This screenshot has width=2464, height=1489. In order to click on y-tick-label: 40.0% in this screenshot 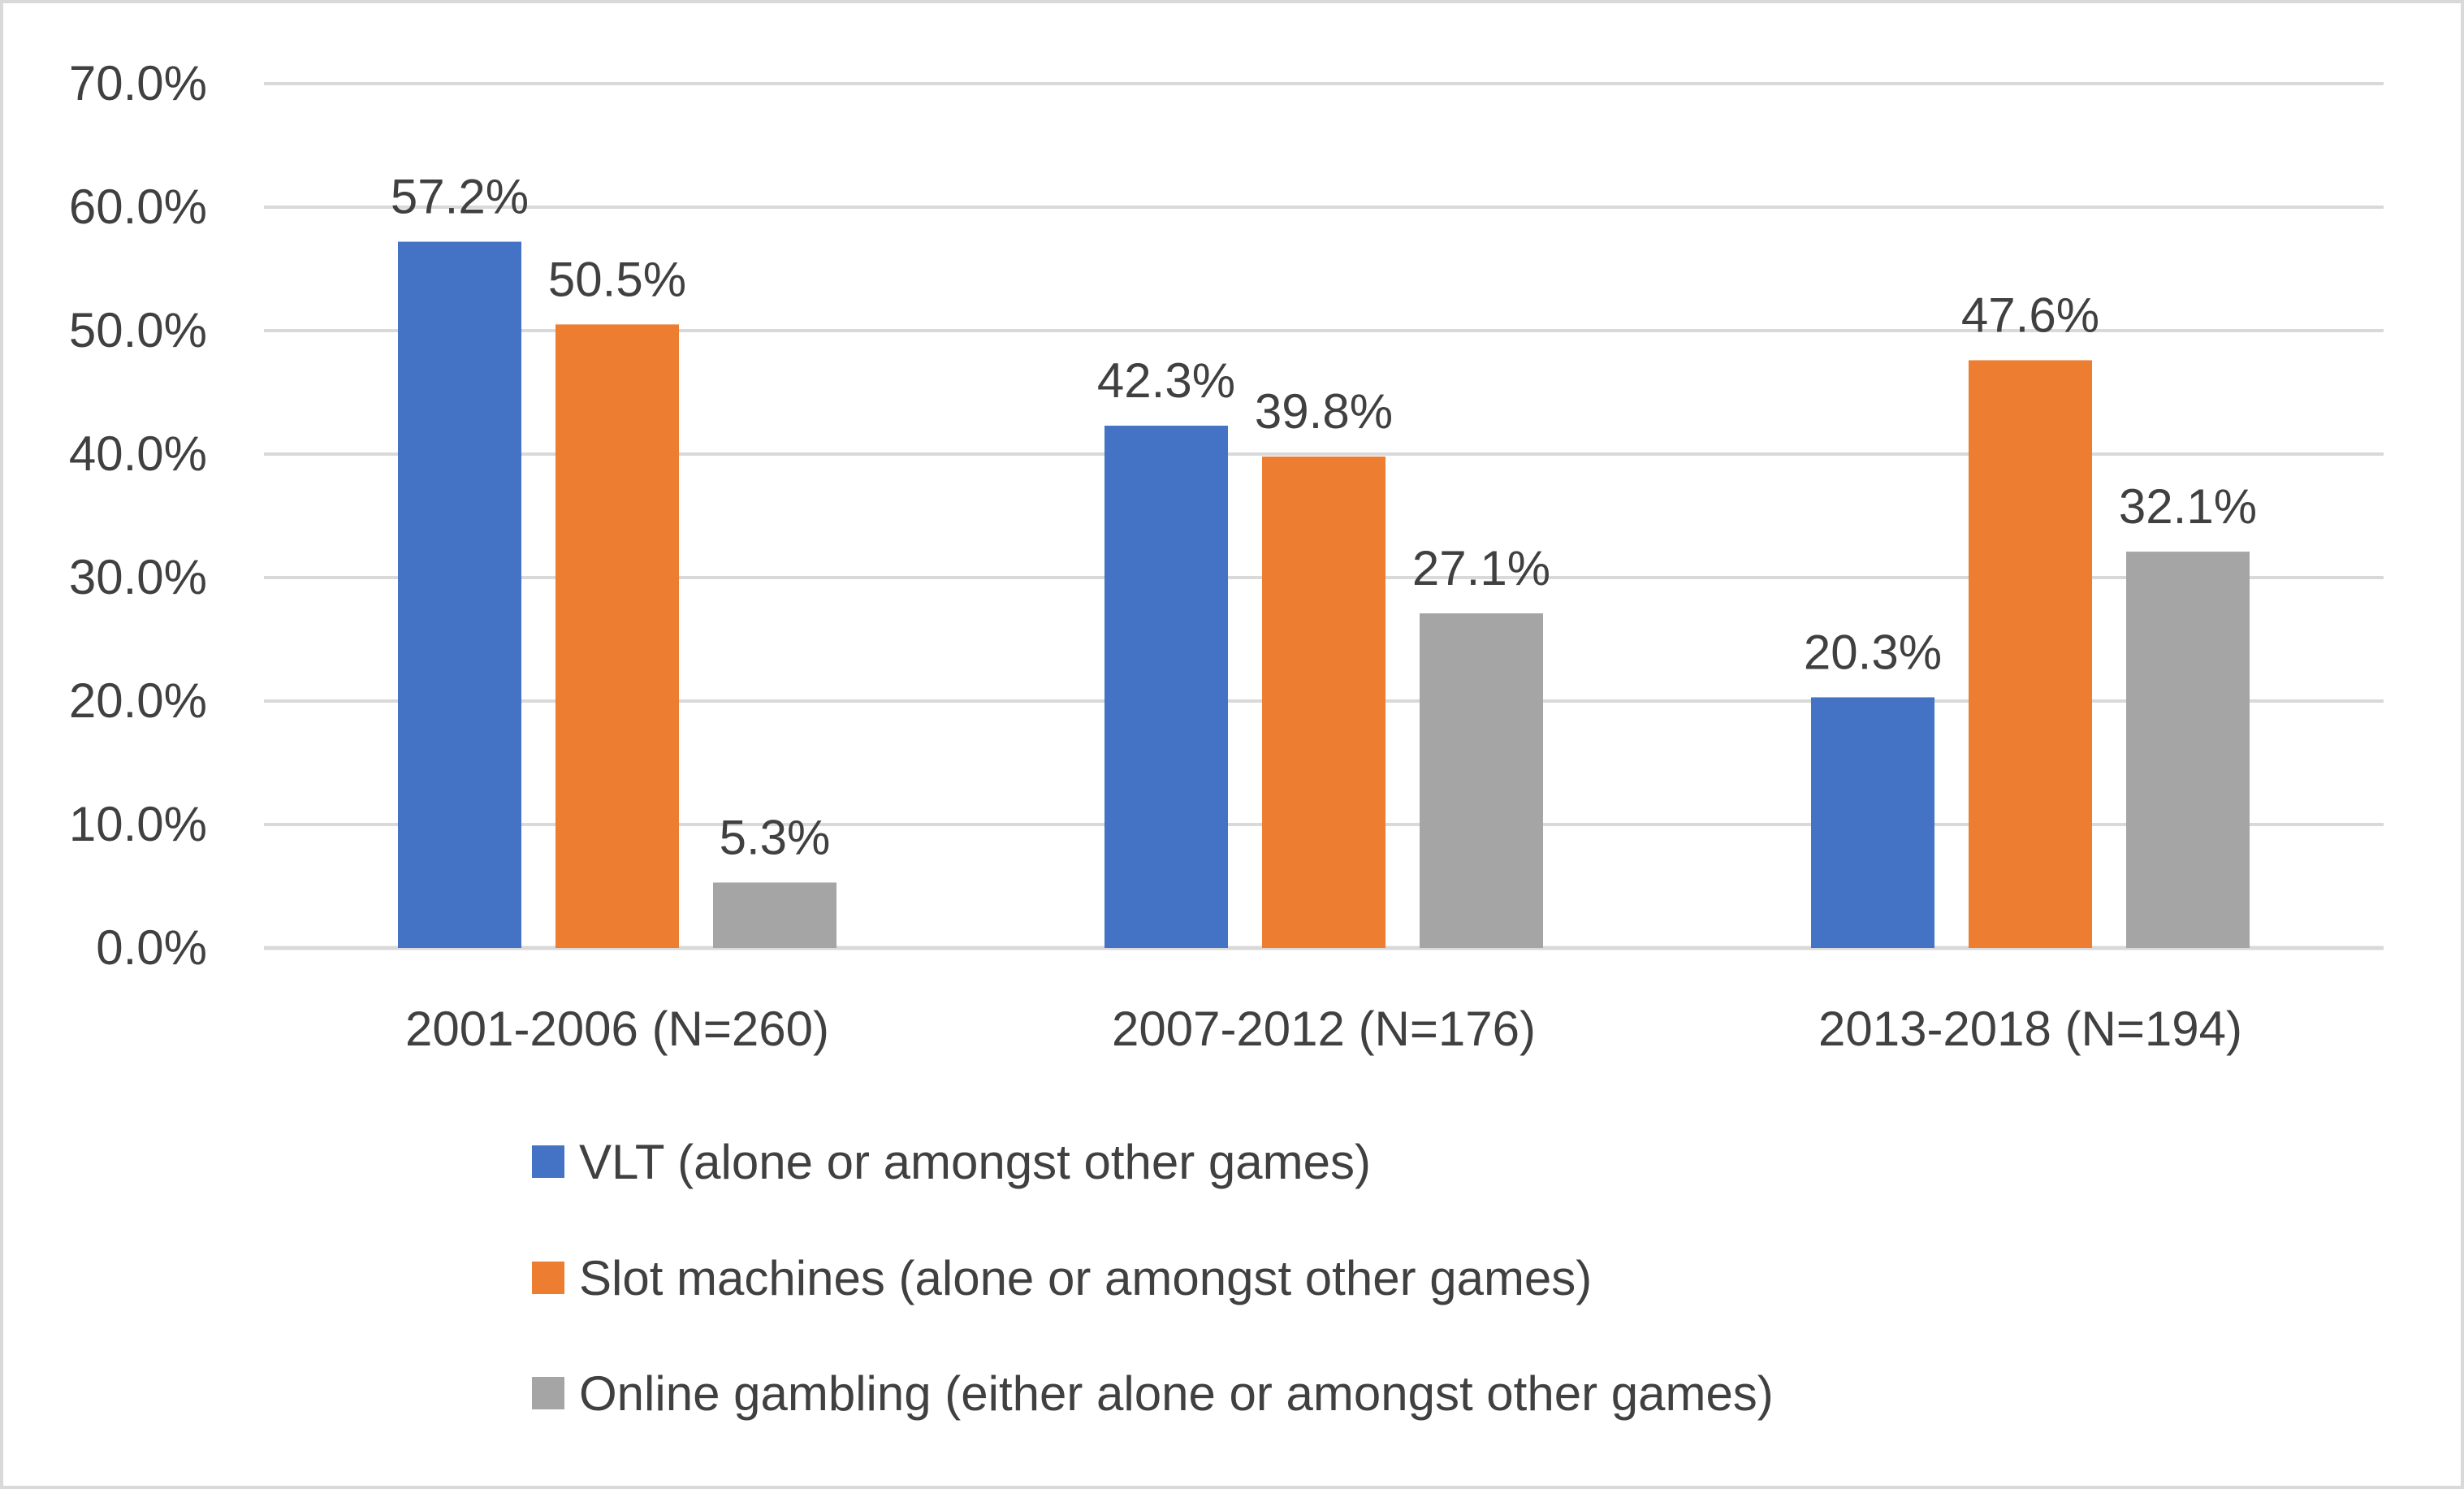, I will do `click(138, 454)`.